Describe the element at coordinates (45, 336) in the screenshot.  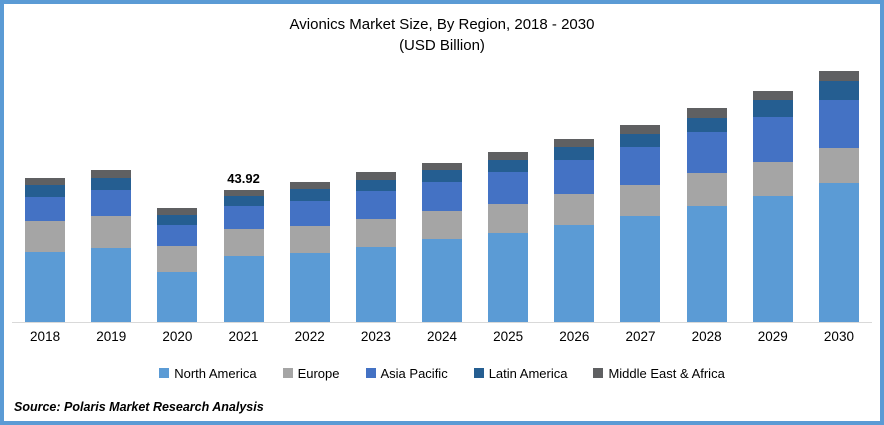
I see `x-tick-2018: 2018` at that location.